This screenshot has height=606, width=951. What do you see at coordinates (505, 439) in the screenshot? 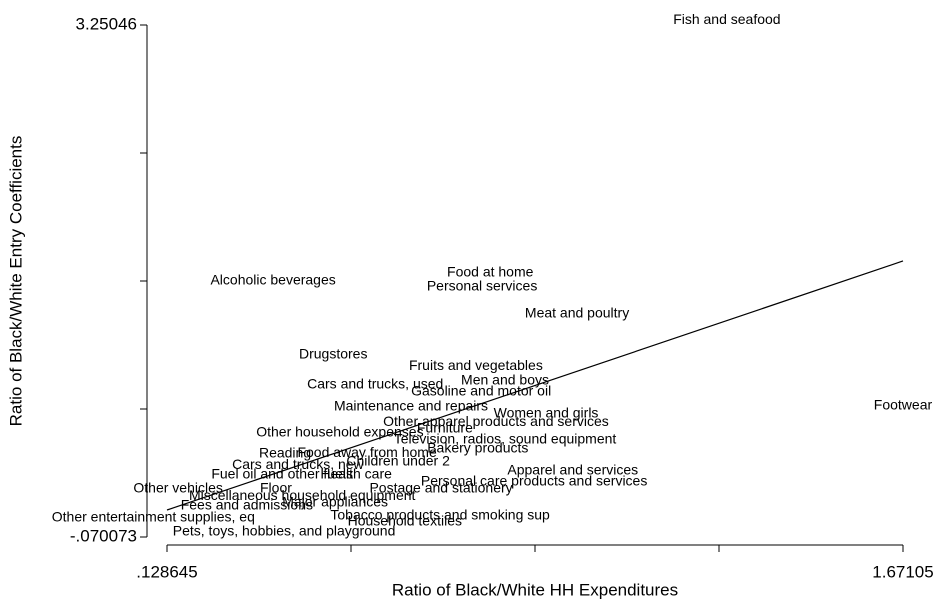
I see `point-label: Television, radios, sound equipment` at bounding box center [505, 439].